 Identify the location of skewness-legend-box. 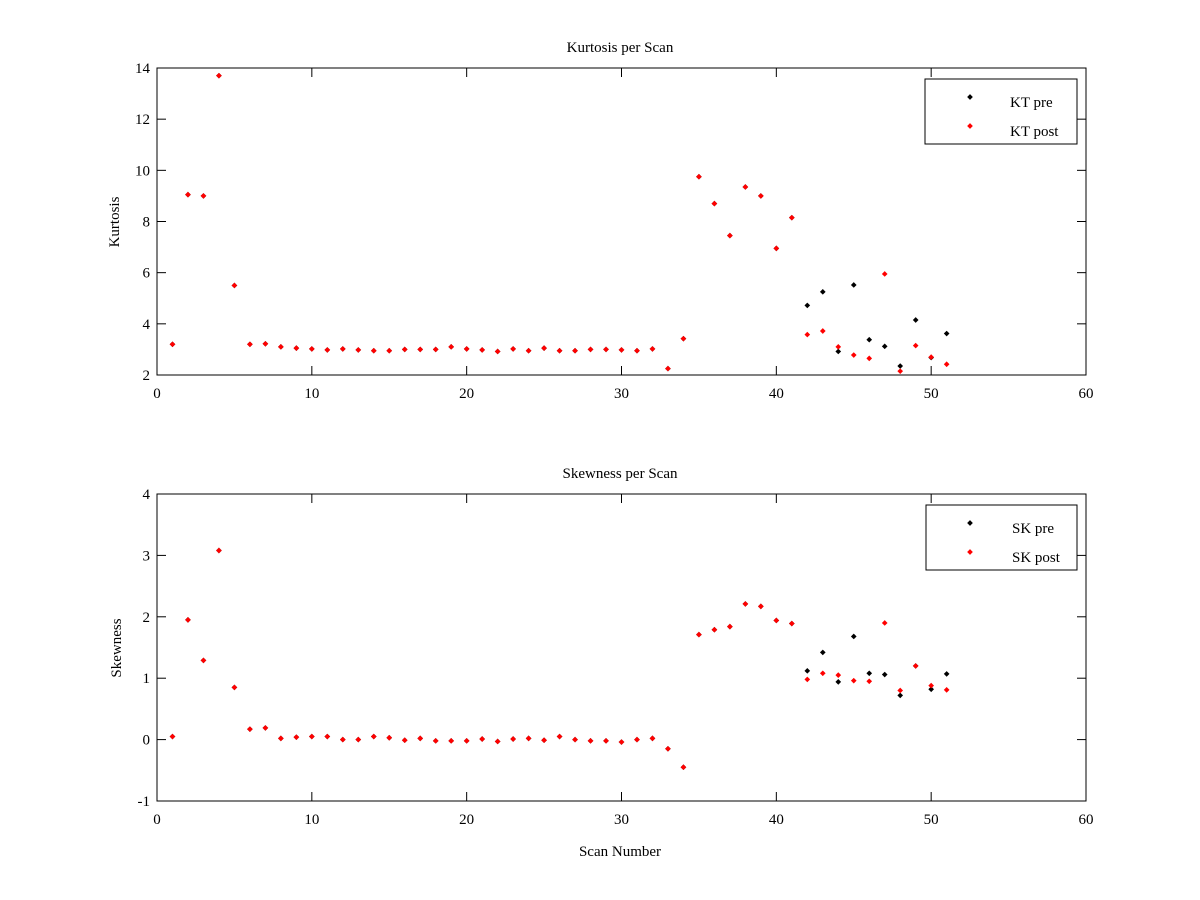
(1001, 537).